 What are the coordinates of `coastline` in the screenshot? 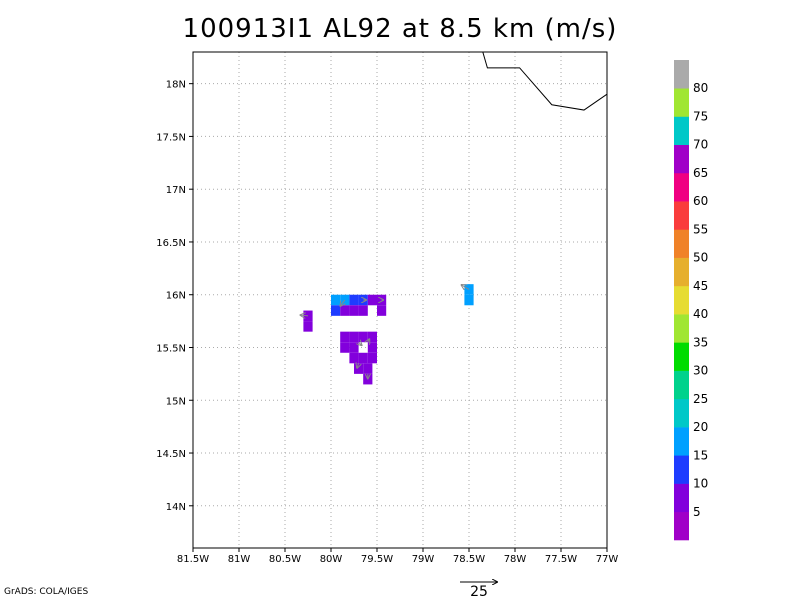 It's located at (545, 81).